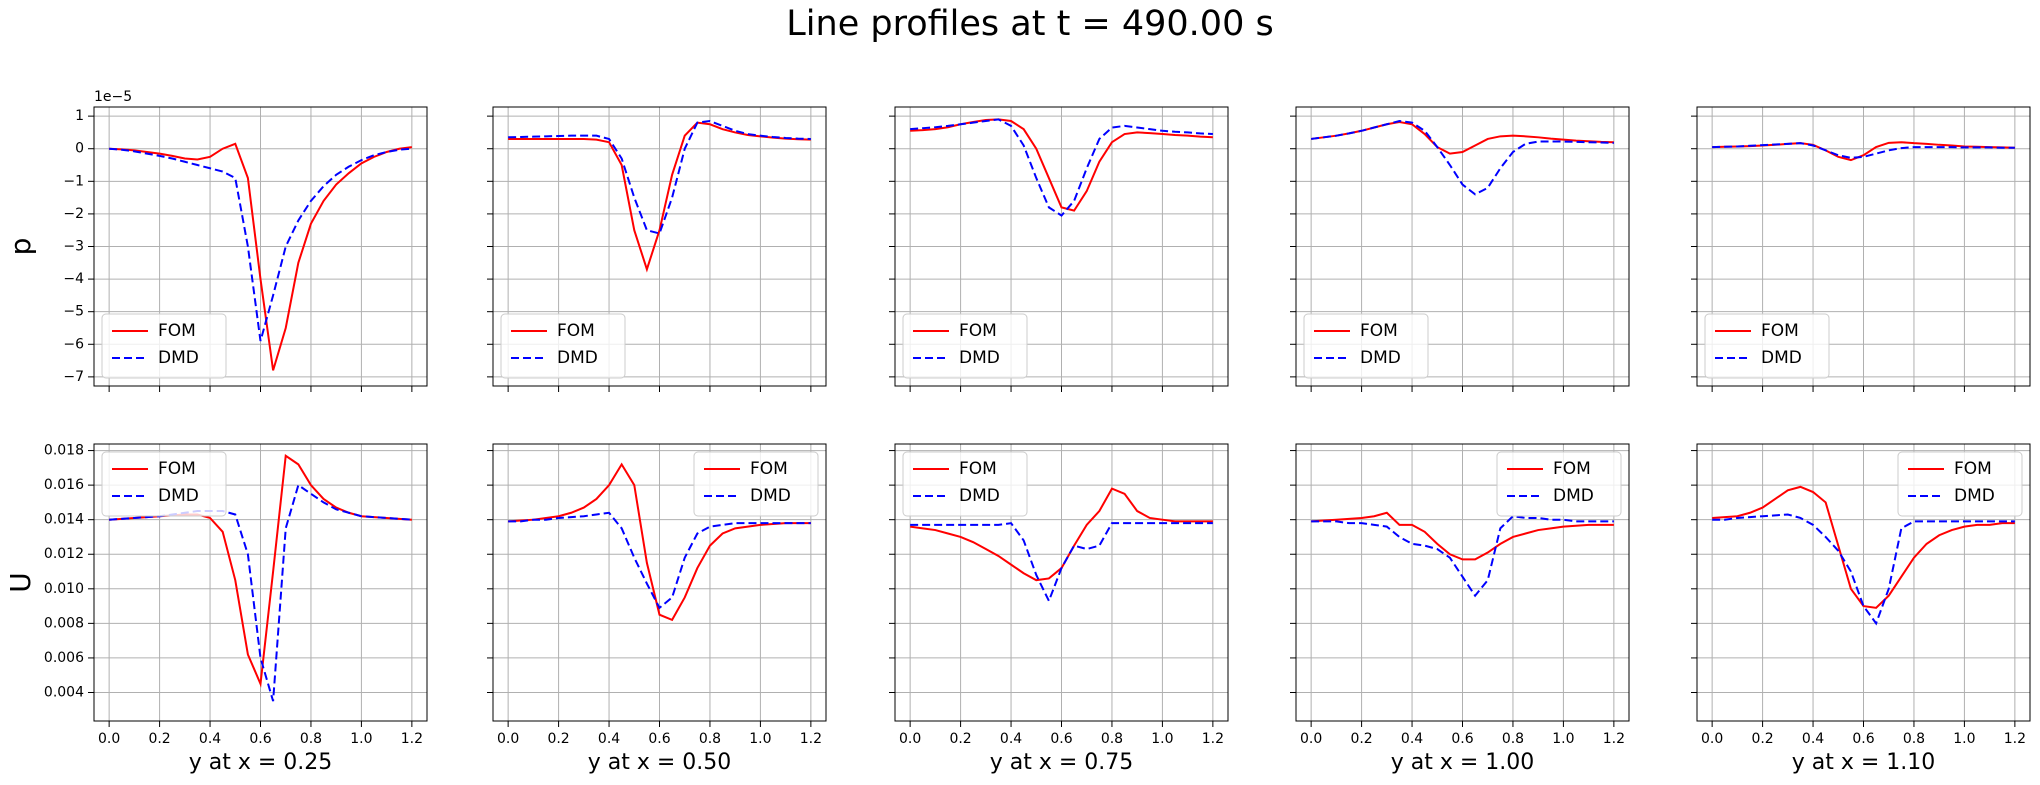 This screenshot has width=2040, height=785. What do you see at coordinates (64, 692) in the screenshot?
I see `y-tick-label: 0.004` at bounding box center [64, 692].